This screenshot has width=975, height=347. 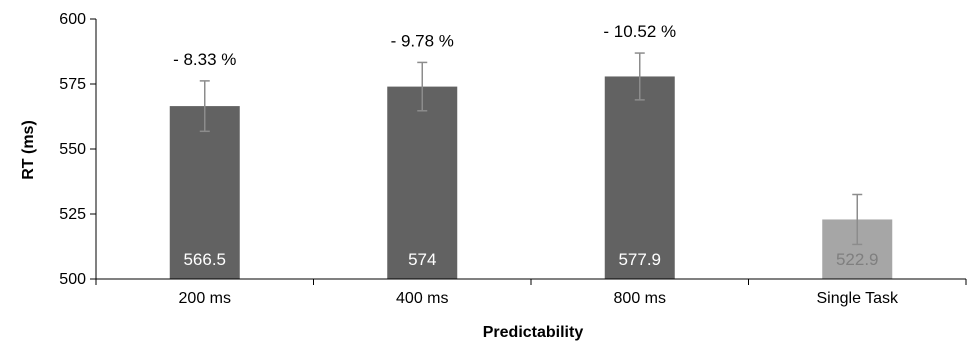 I want to click on bar-value-label: 574, so click(x=422, y=259).